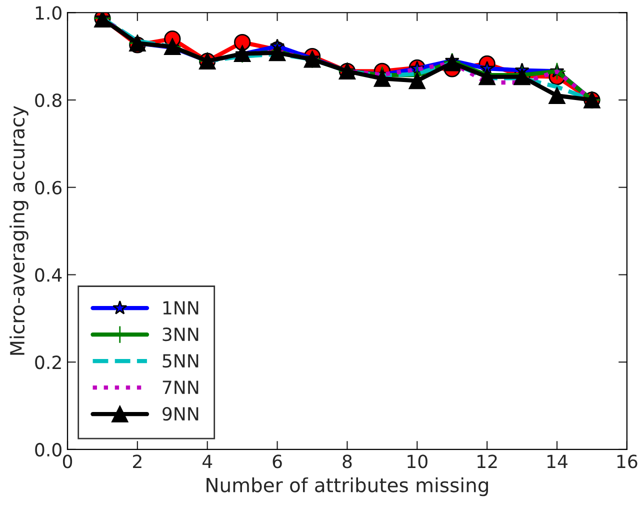  What do you see at coordinates (207, 461) in the screenshot?
I see `x-tick-label: 4` at bounding box center [207, 461].